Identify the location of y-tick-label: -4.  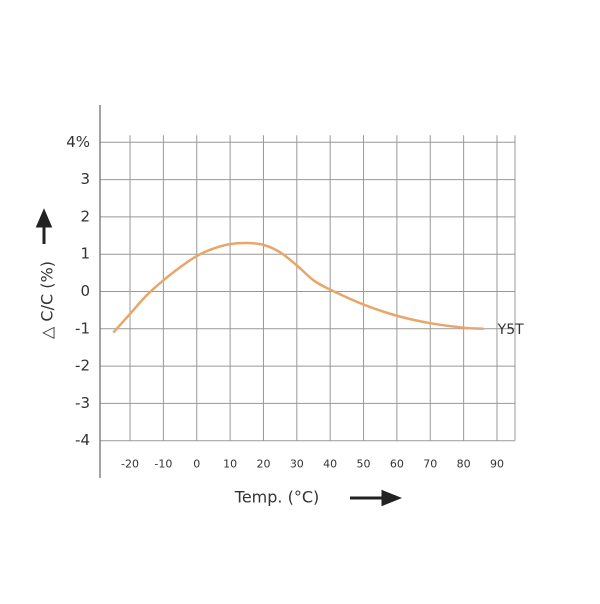
(82, 440).